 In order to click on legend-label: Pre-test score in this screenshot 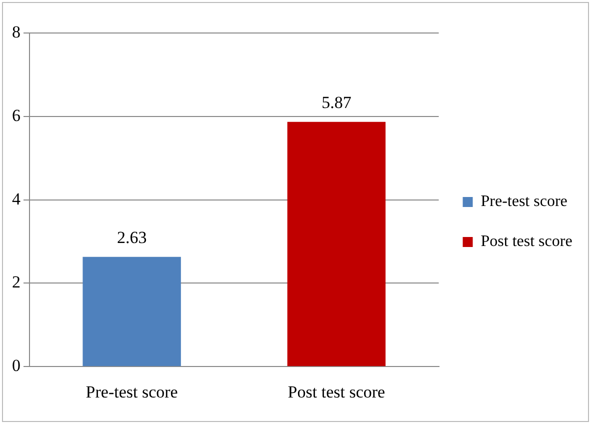, I will do `click(524, 201)`.